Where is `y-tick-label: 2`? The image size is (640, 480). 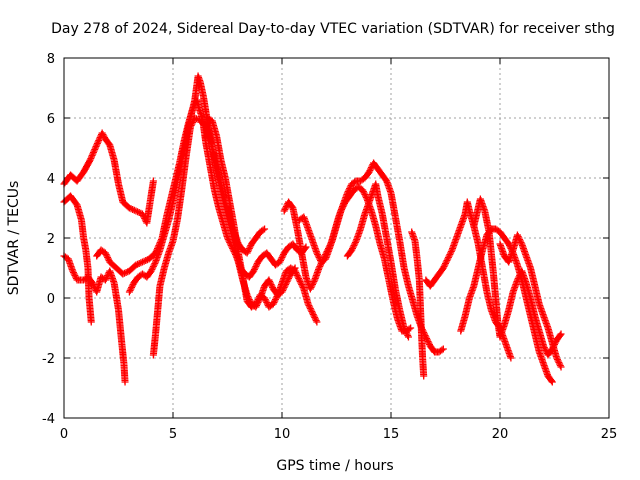 y-tick-label: 2 is located at coordinates (51, 239).